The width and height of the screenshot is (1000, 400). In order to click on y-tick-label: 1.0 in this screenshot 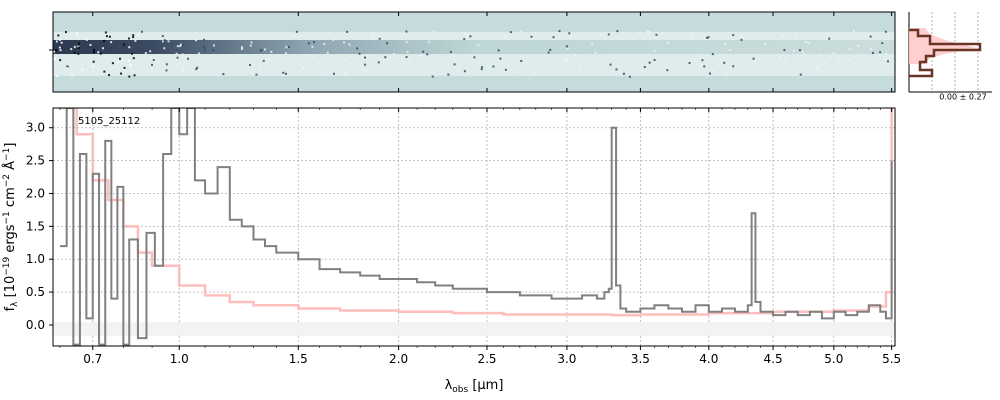, I will do `click(35, 259)`.